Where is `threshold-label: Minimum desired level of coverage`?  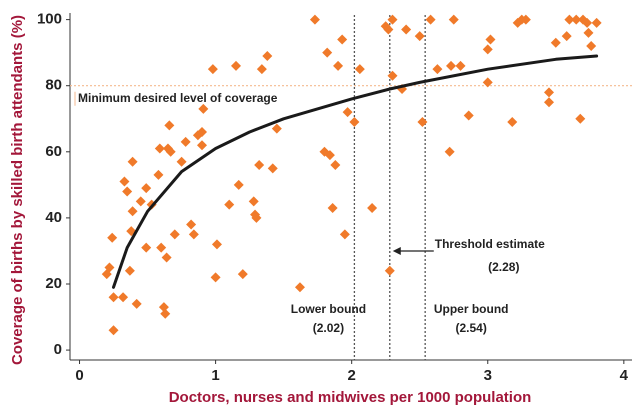 threshold-label: Minimum desired level of coverage is located at coordinates (178, 98).